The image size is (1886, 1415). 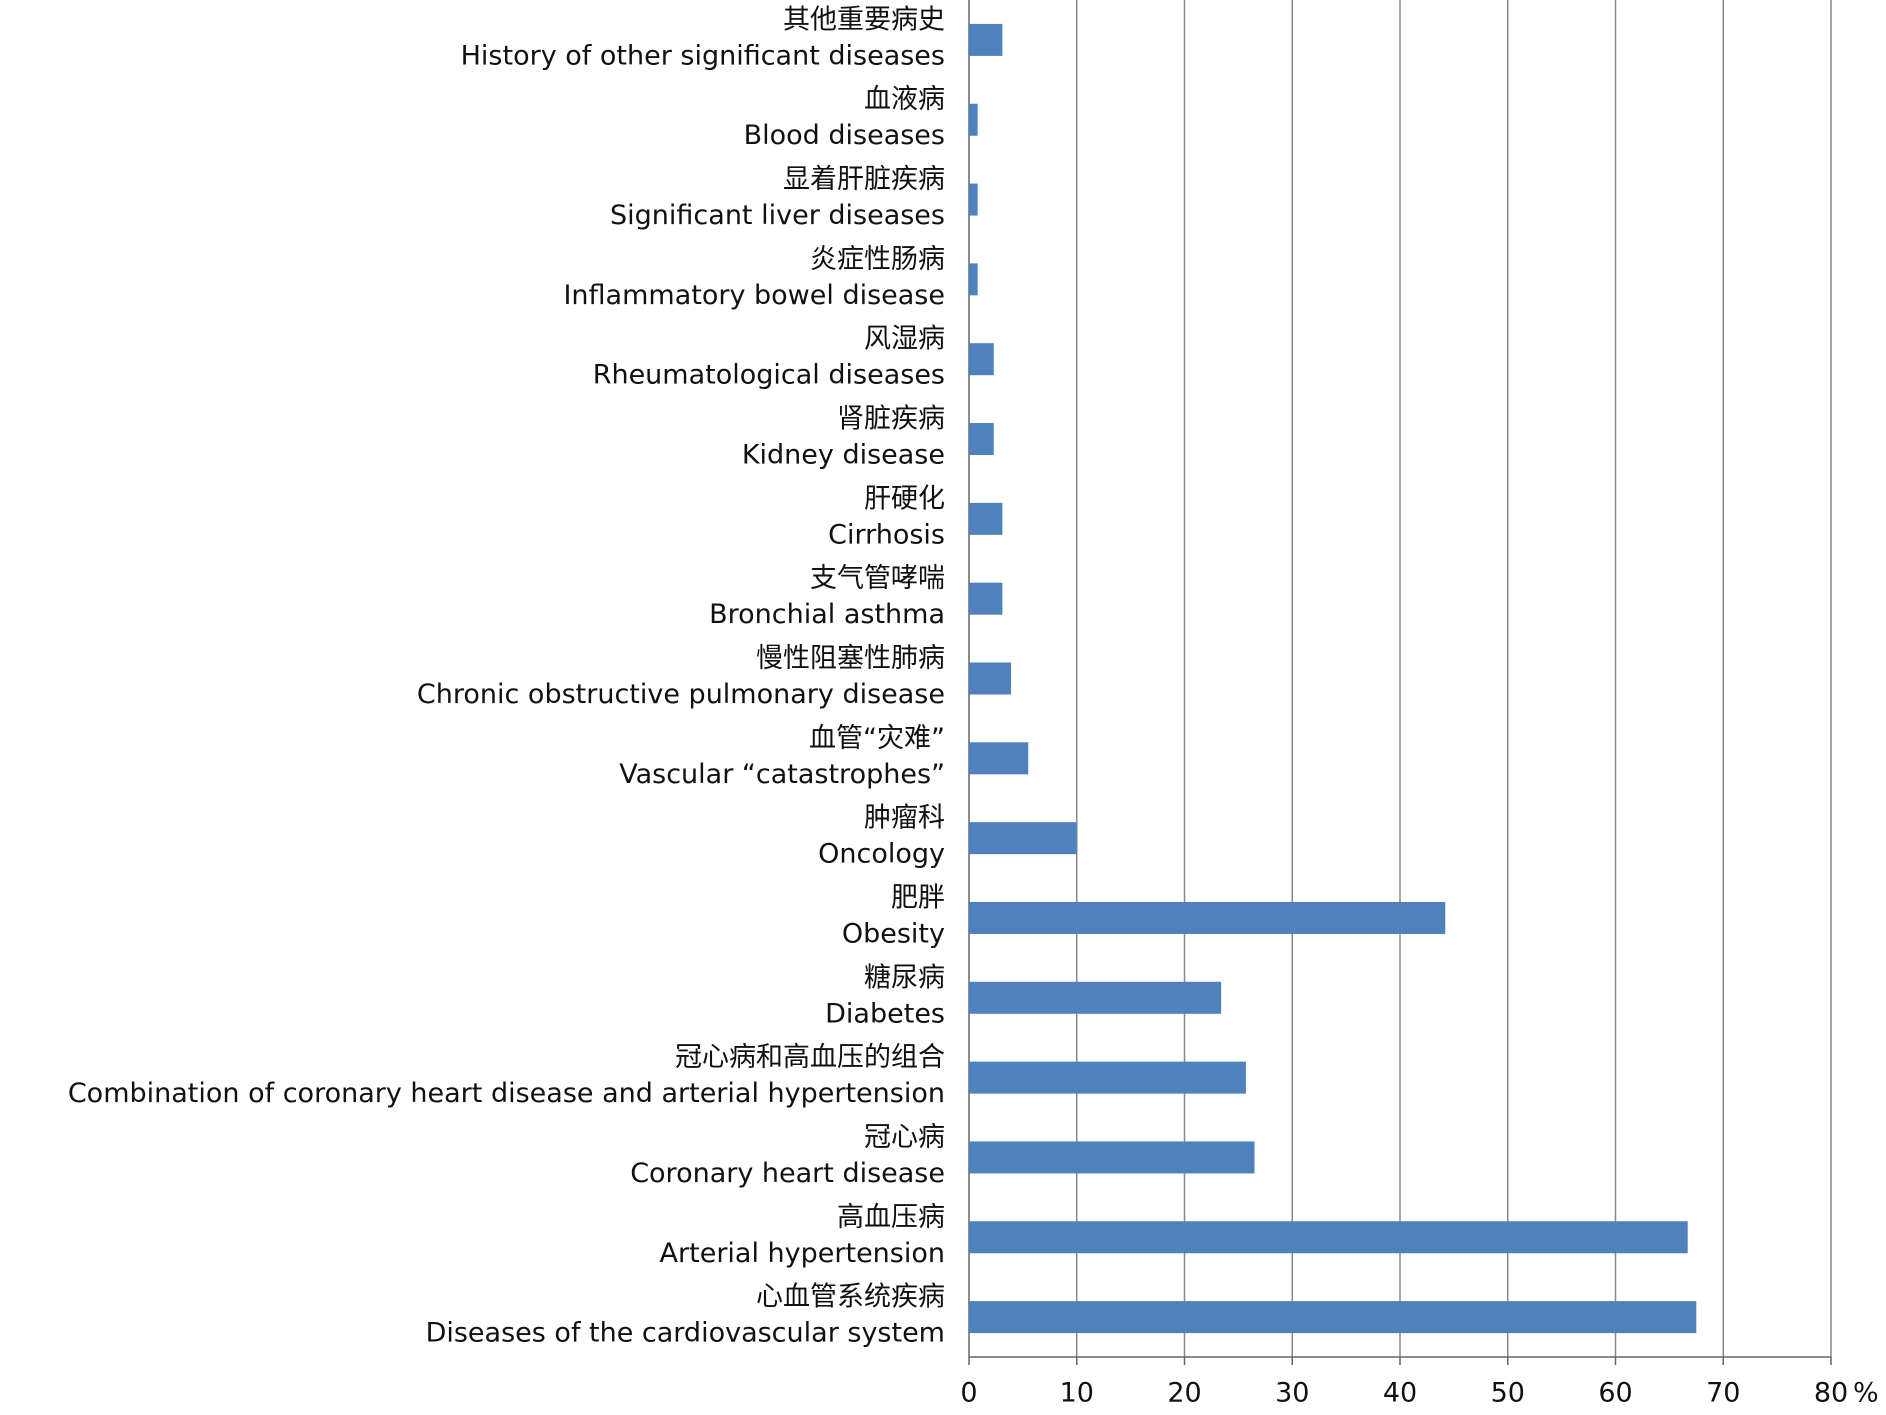 What do you see at coordinates (877, 259) in the screenshot?
I see `y-label-zh: 炎症性肠病` at bounding box center [877, 259].